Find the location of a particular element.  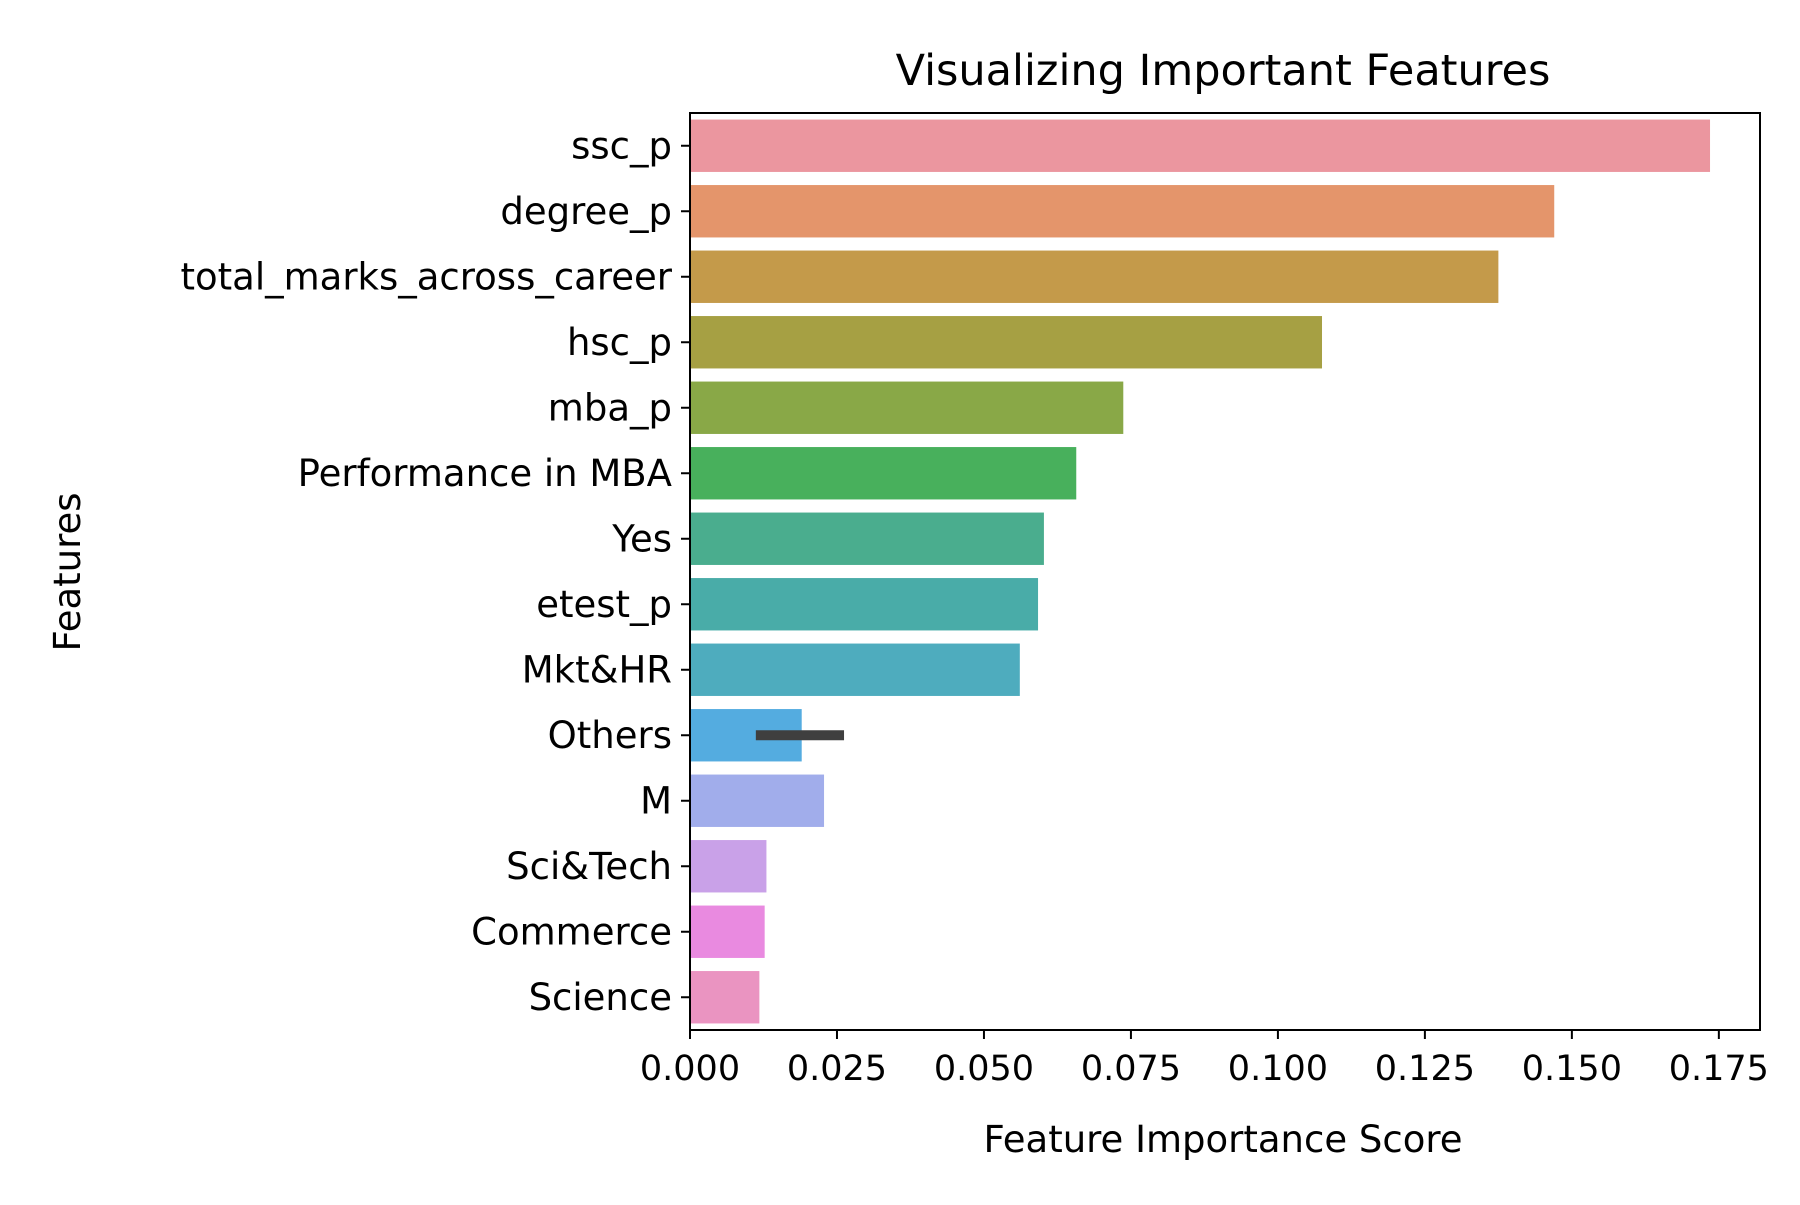

bar-mkt-and-hr is located at coordinates (855, 669).